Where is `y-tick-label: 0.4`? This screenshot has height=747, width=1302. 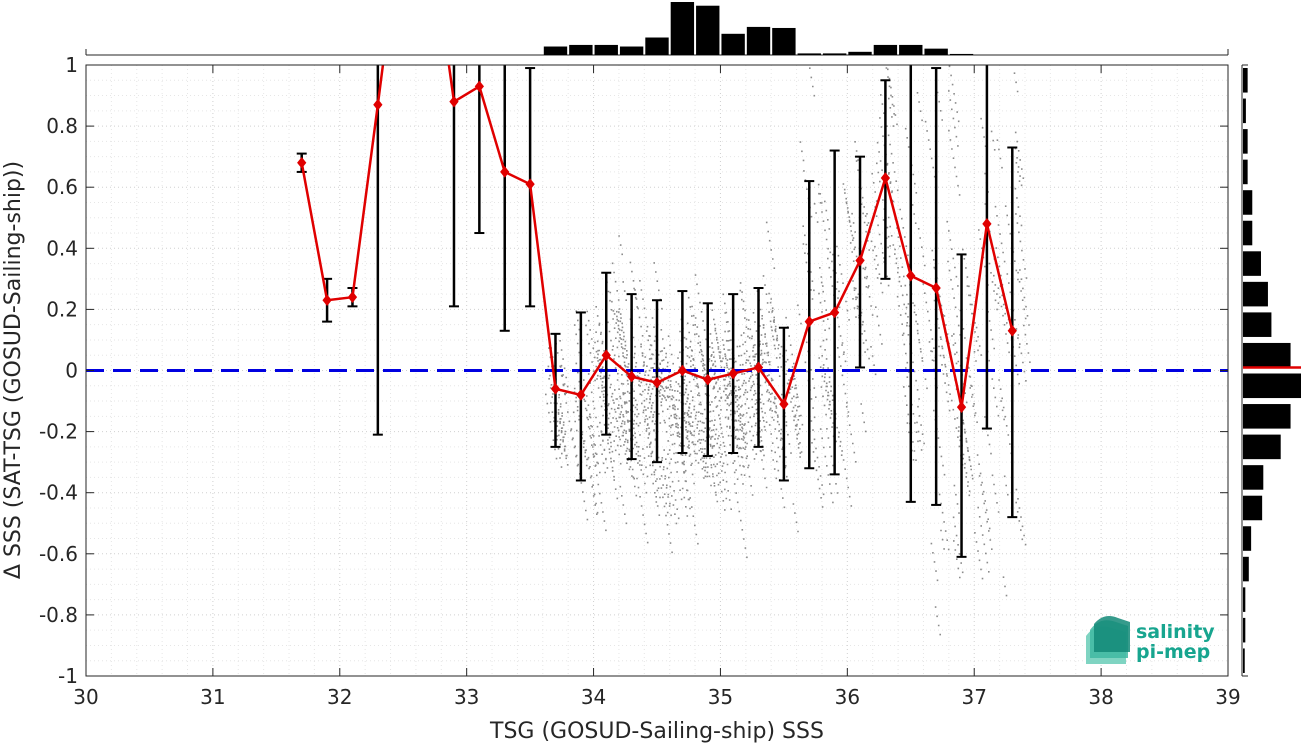
y-tick-label: 0.4 is located at coordinates (62, 248).